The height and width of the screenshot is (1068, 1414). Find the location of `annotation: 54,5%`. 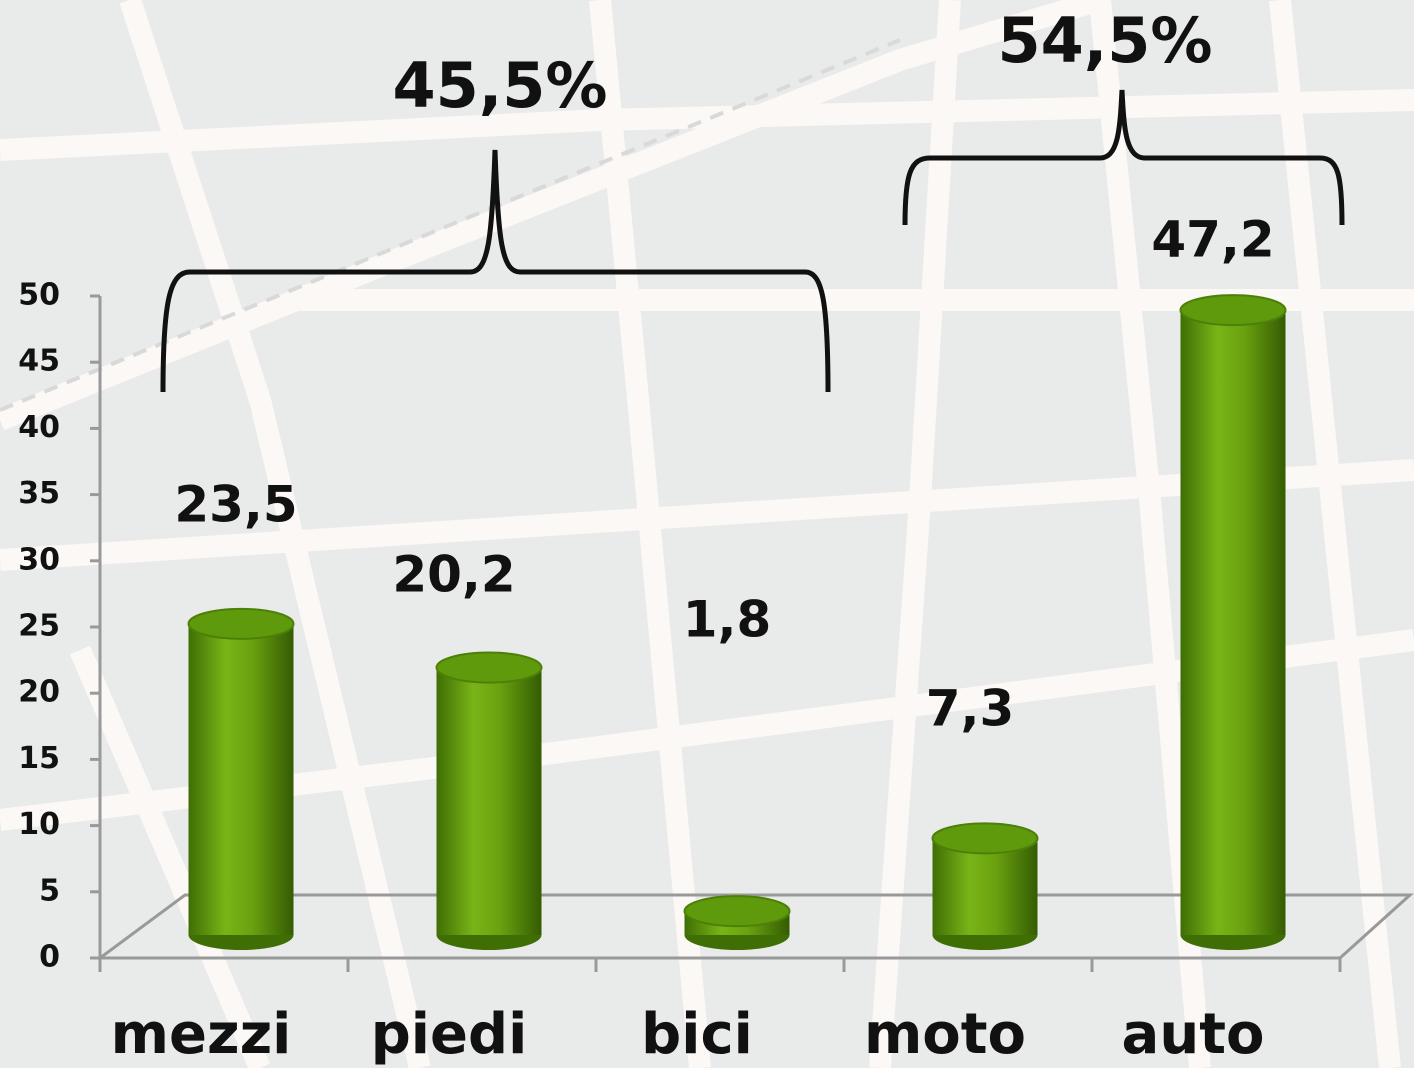

annotation: 54,5% is located at coordinates (1104, 40).